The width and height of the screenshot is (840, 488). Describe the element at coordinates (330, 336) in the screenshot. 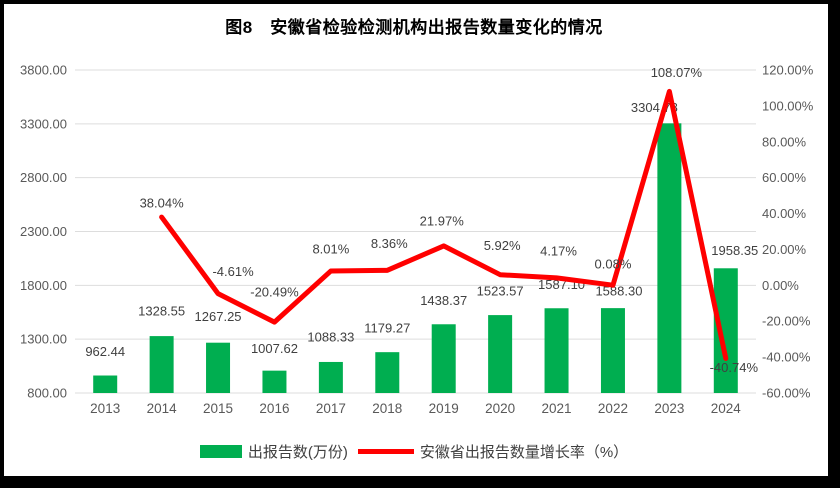

I see `bar-data-label: 1088.33` at that location.